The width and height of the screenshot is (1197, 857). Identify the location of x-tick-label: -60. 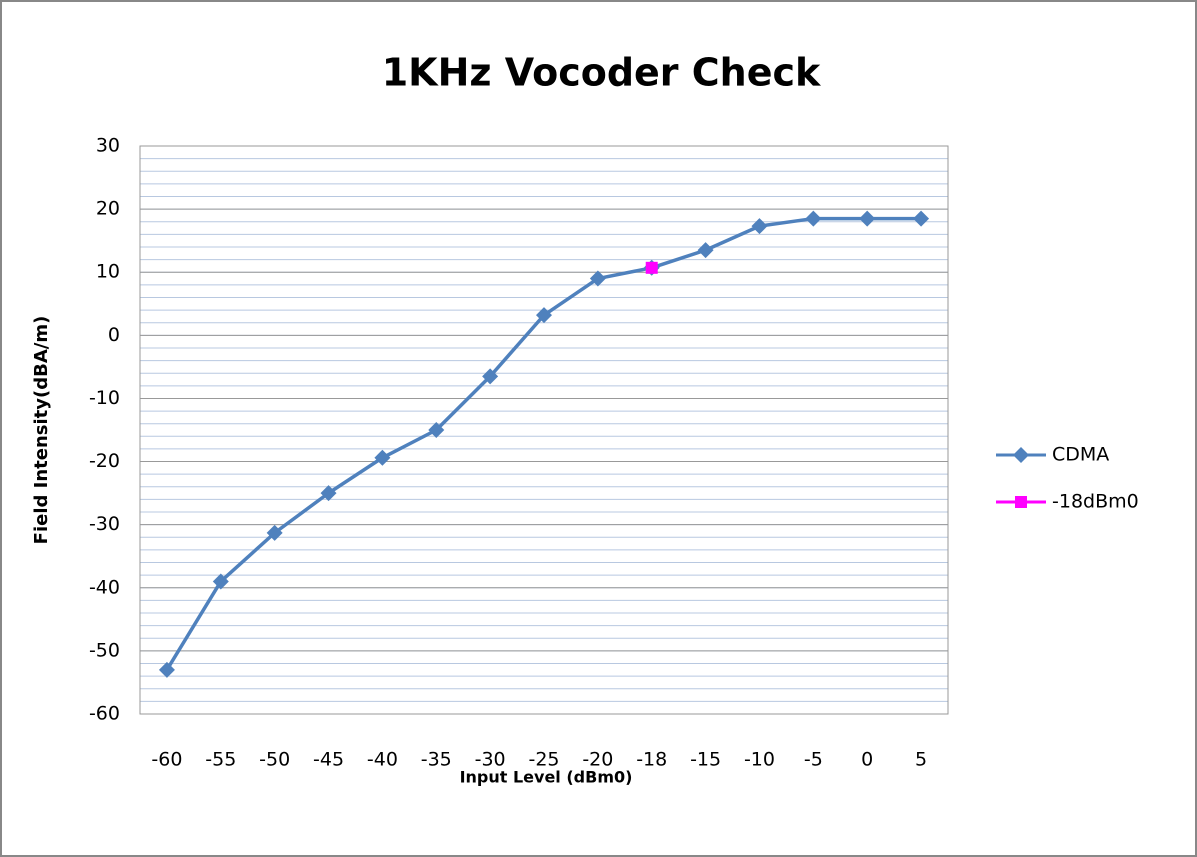
(166, 760).